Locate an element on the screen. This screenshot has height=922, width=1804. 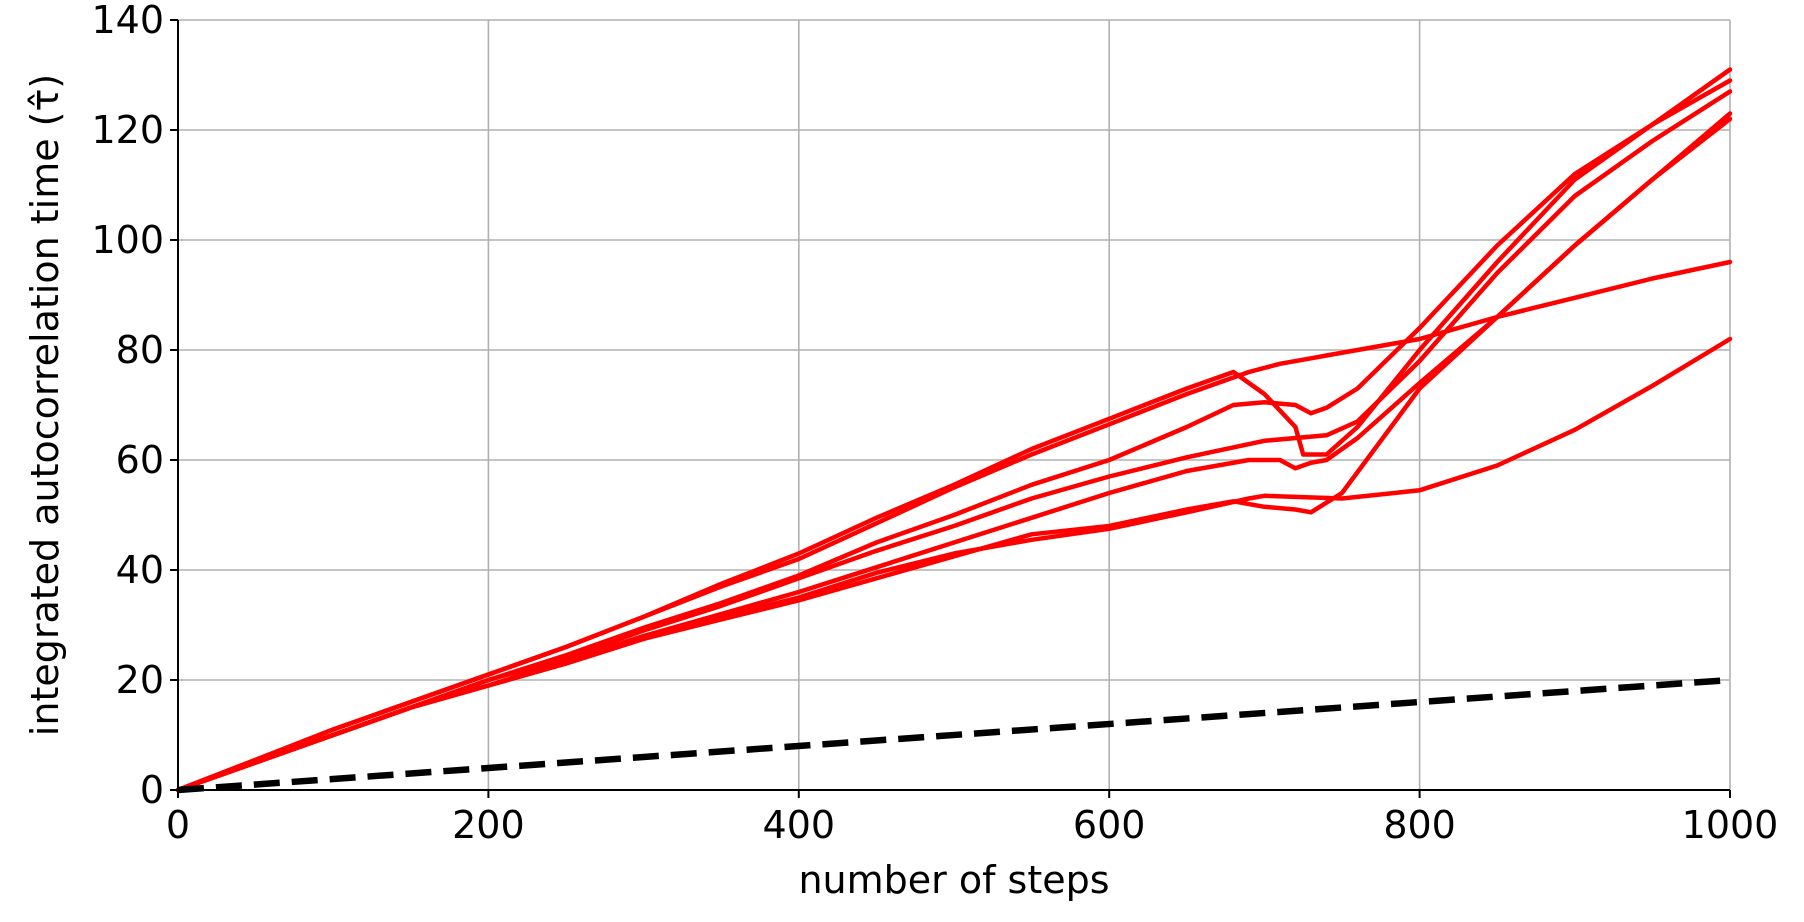
x-ticks: 0 200 400 600 800 1000 is located at coordinates (972, 818).